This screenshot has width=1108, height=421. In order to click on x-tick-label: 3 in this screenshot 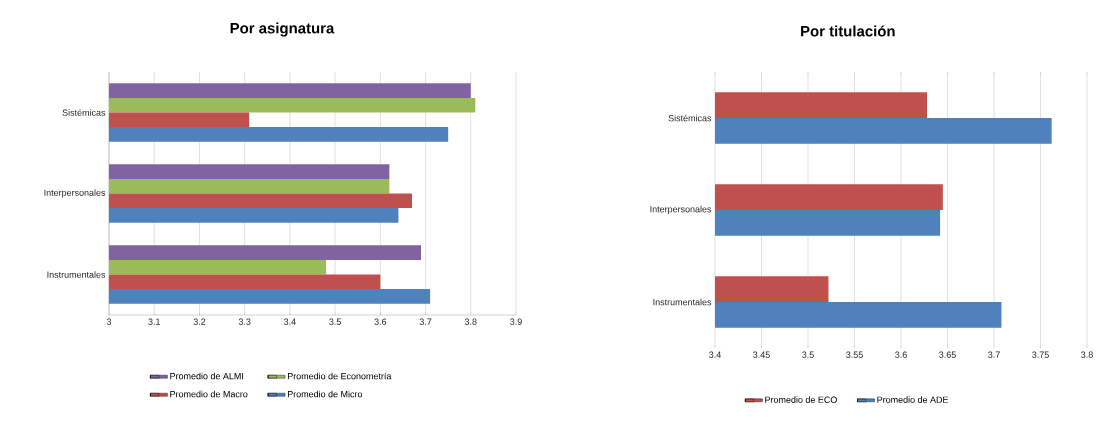, I will do `click(109, 321)`.